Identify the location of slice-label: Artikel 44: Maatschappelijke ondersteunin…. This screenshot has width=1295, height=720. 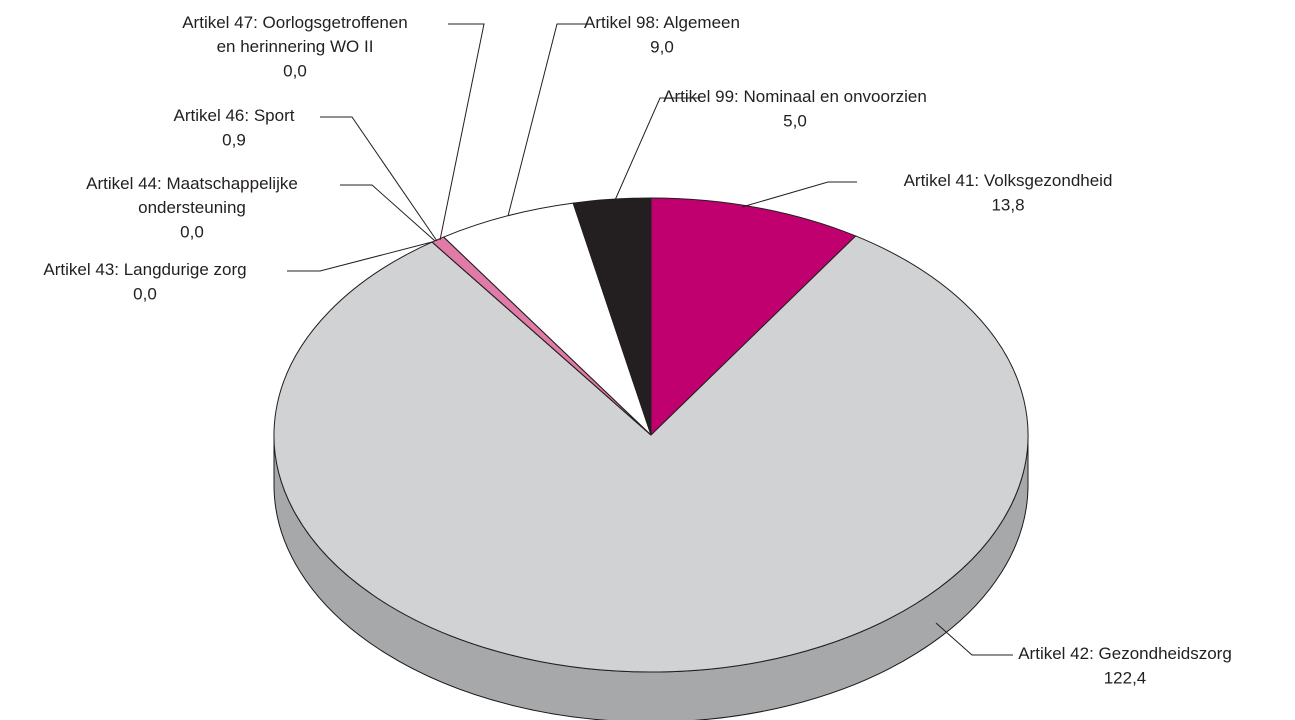
(192, 195).